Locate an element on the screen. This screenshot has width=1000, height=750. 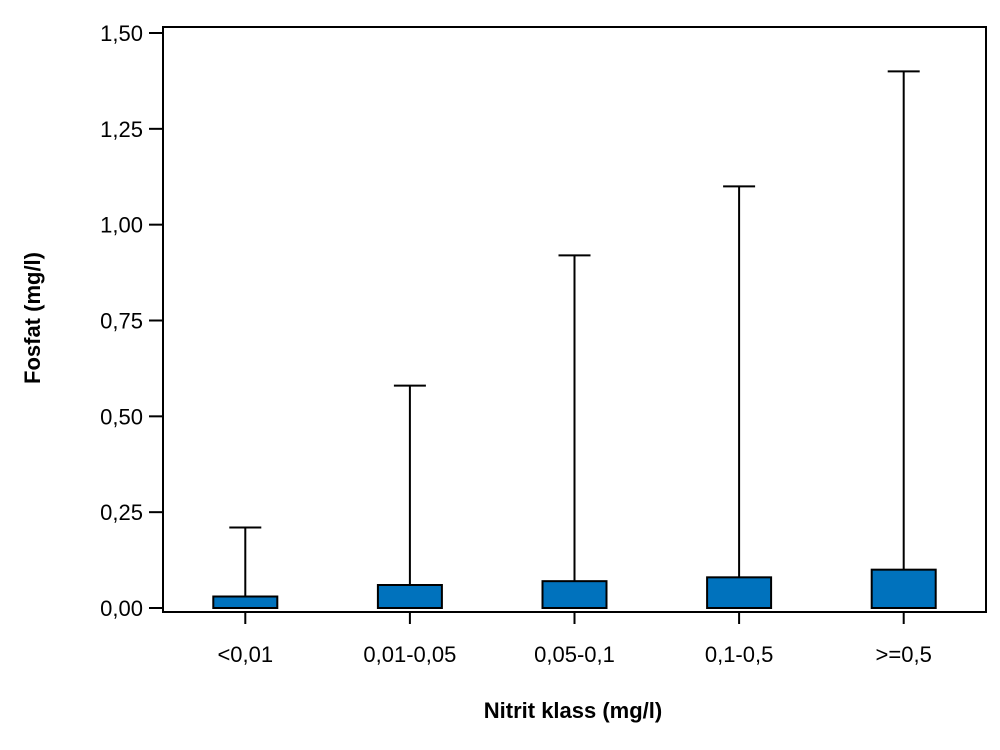
x-axis-title: Nitrit klass (mg/l) is located at coordinates (573, 710).